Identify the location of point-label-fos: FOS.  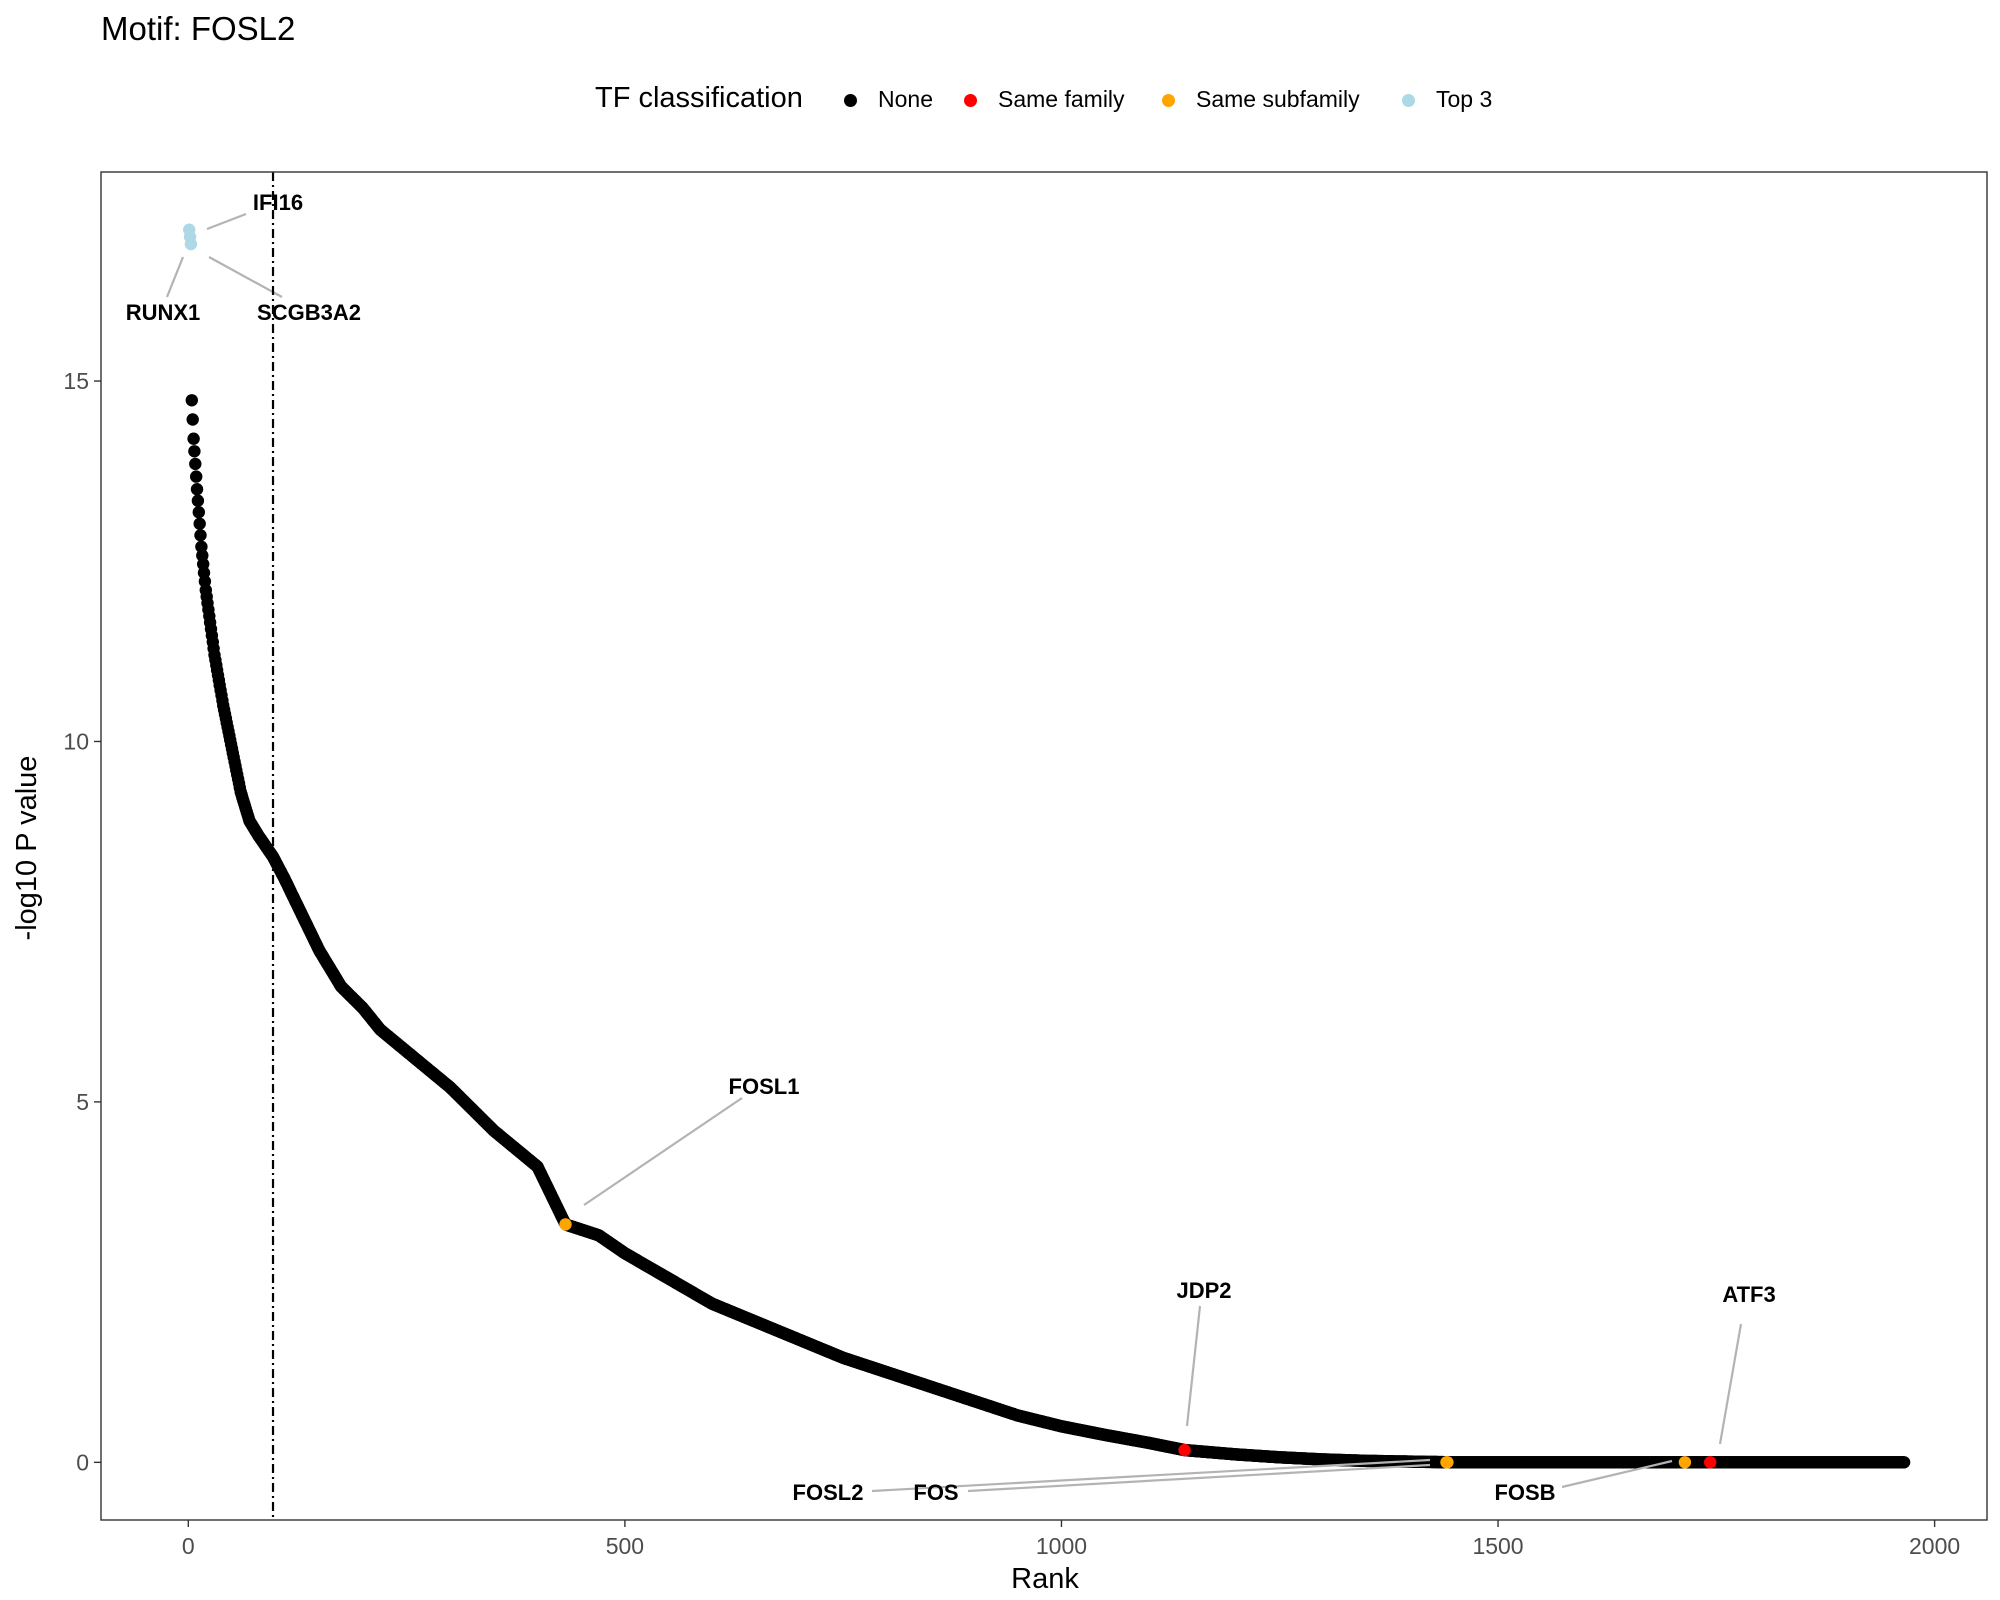
(935, 1492).